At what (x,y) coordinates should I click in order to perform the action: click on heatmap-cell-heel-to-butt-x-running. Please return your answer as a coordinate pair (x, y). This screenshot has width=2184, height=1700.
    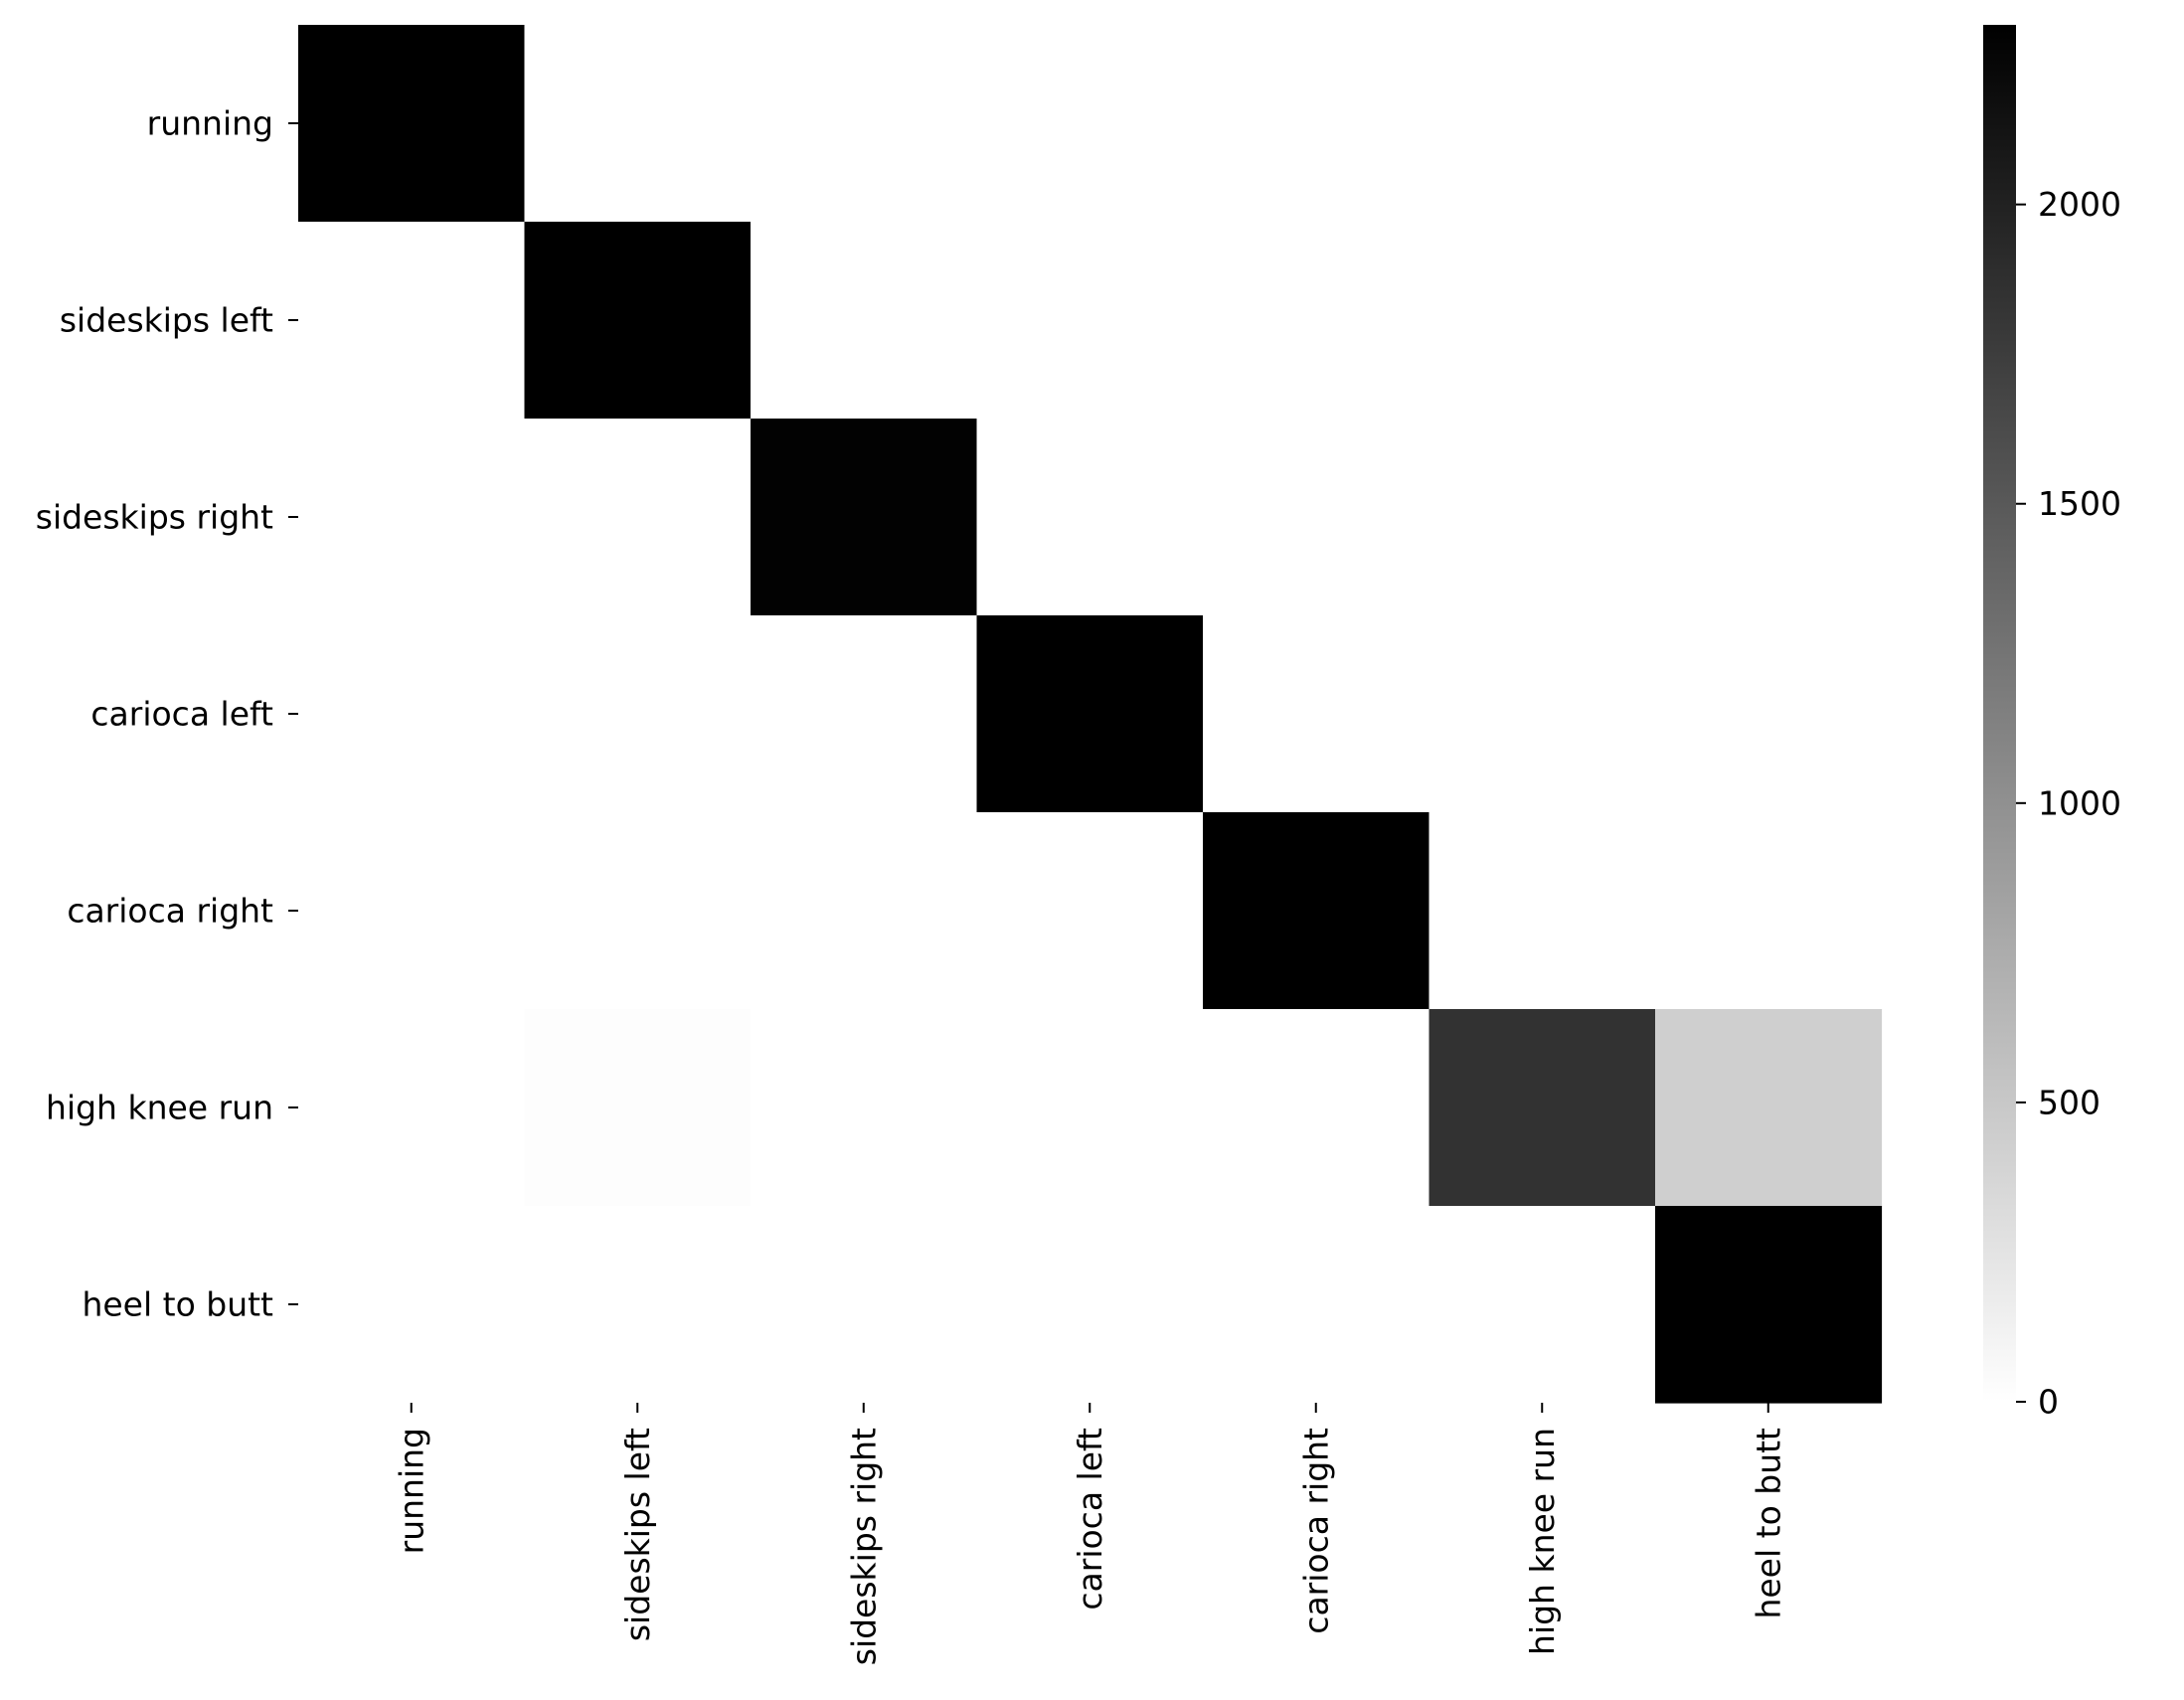
    Looking at the image, I should click on (412, 1305).